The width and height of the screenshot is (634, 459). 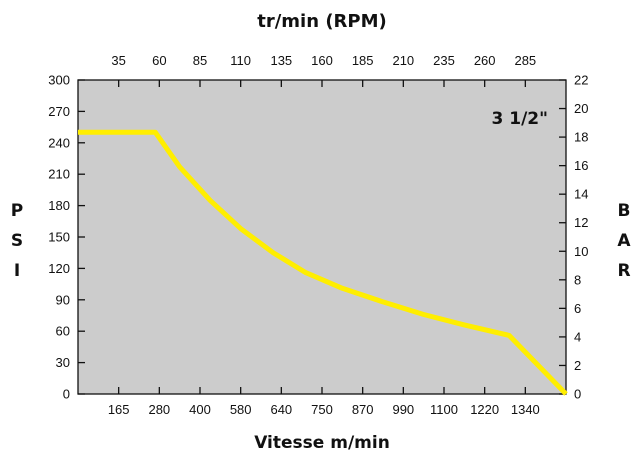 I want to click on left-tick-label: 270, so click(x=59, y=111).